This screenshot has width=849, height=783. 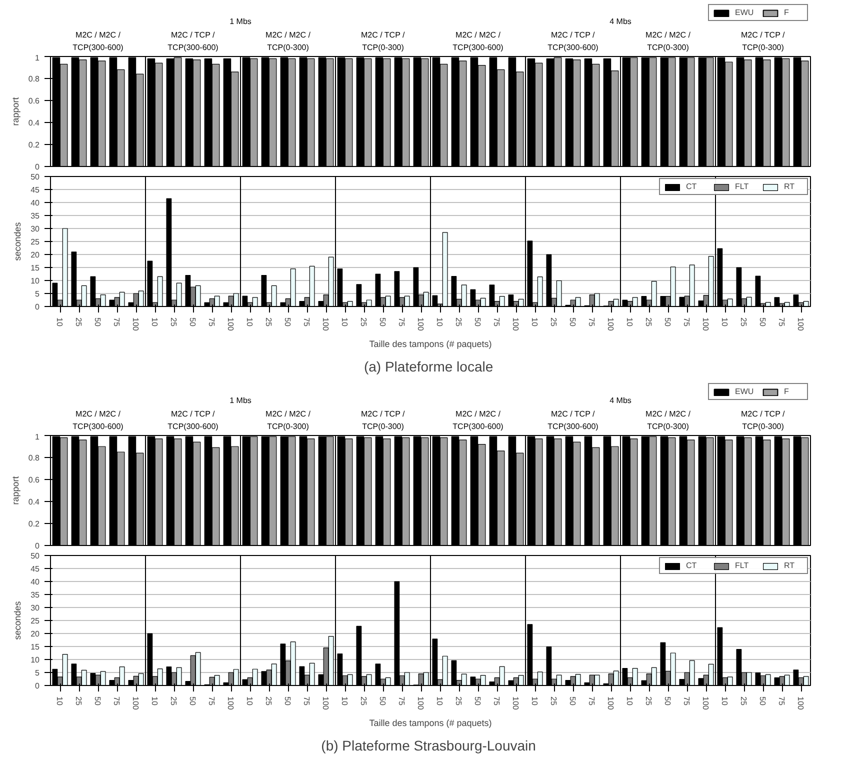 I want to click on text: M2C / M2C / TCP(0-300), so click(x=669, y=41).